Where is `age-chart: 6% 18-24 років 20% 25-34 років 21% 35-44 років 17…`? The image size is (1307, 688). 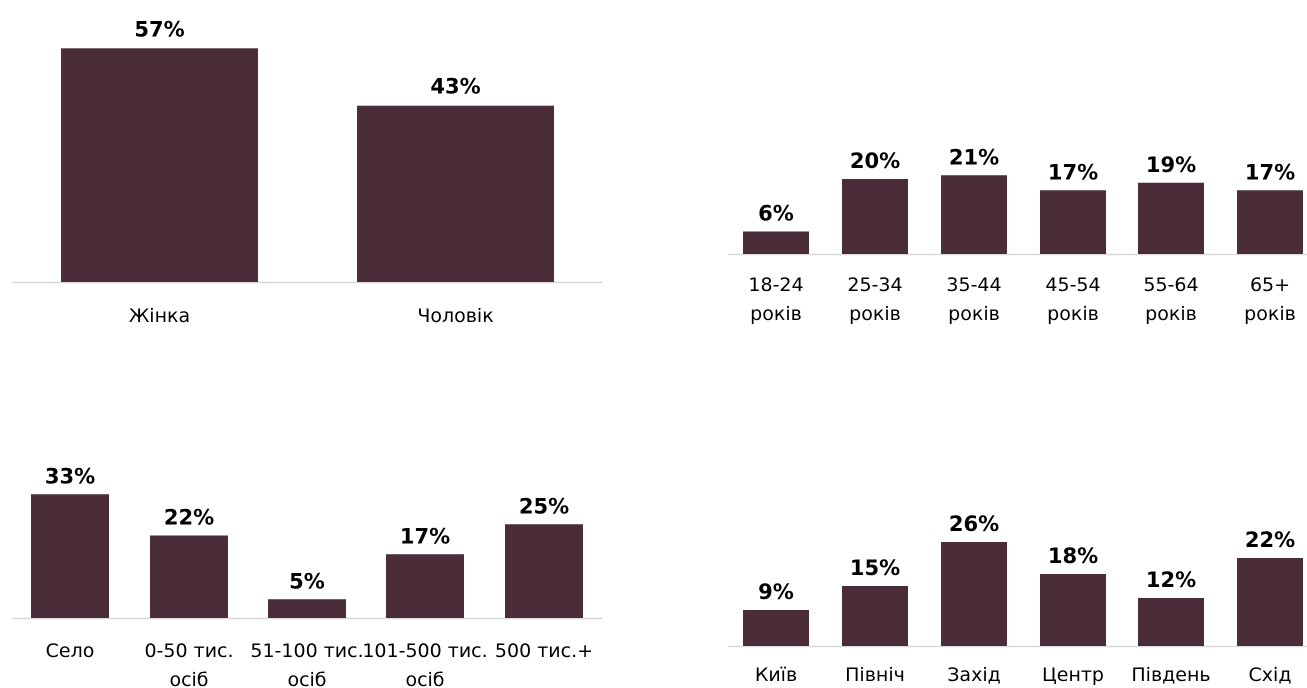
age-chart: 6% 18-24 років 20% 25-34 років 21% 35-44 років 17… is located at coordinates (1017, 235).